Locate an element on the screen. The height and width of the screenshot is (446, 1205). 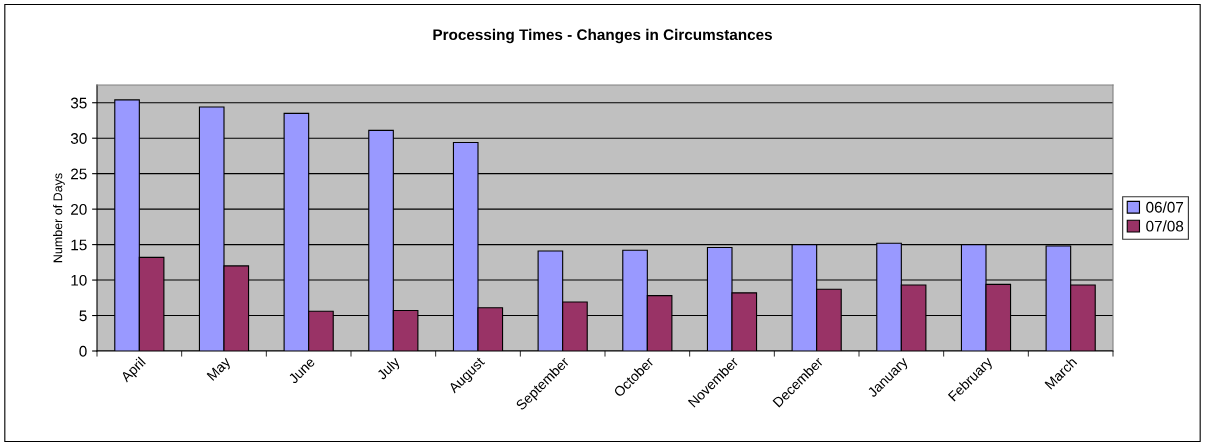
y-axis-title: Number of Days is located at coordinates (59, 218).